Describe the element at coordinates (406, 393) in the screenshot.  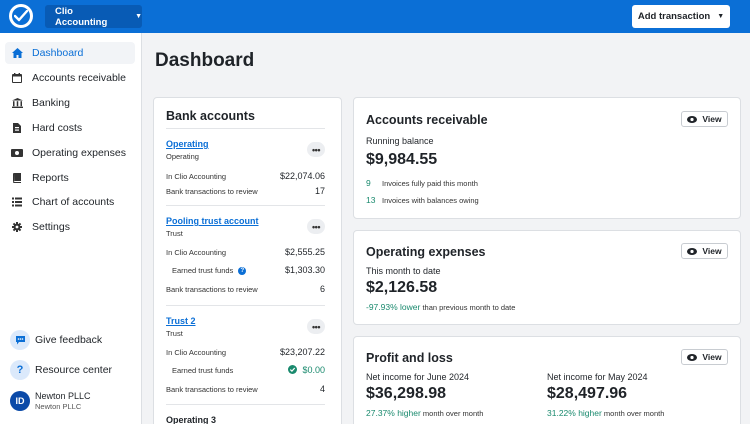
I see `net-income-june-value: $36,298.98` at that location.